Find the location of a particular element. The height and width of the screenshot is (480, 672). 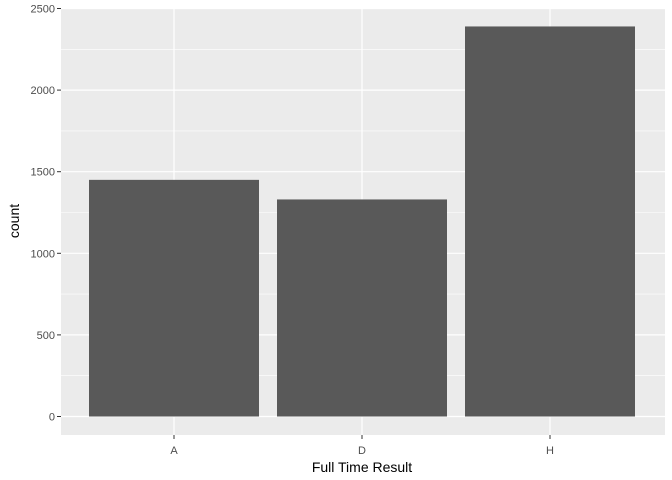

y-tick-label: 500 is located at coordinates (46, 336).